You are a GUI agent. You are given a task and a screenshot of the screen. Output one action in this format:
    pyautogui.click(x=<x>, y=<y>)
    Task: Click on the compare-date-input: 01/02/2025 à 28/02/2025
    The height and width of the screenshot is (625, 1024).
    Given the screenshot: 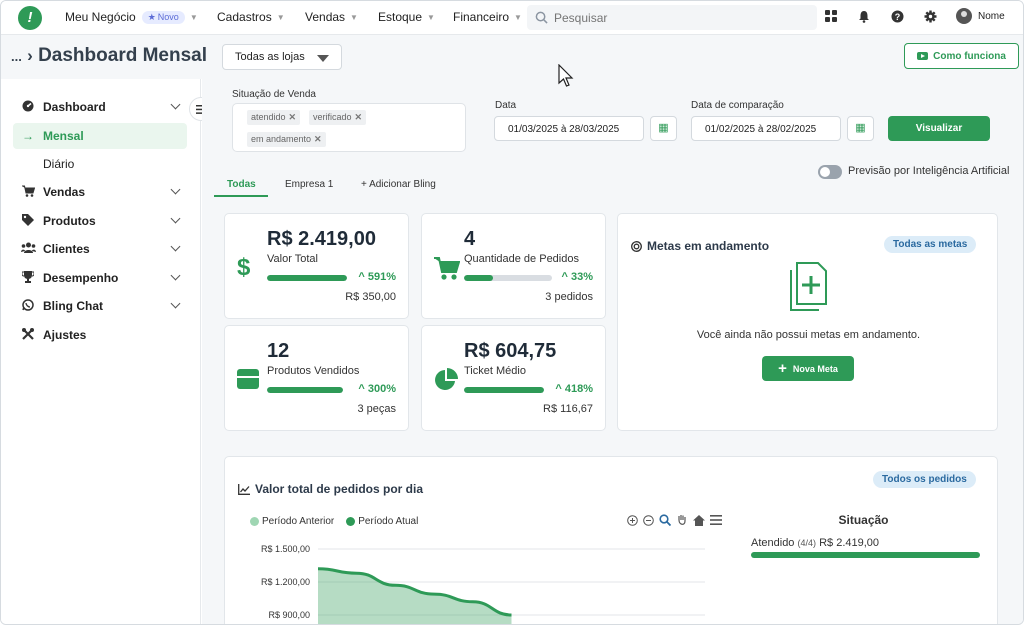 What is the action you would take?
    pyautogui.click(x=766, y=128)
    